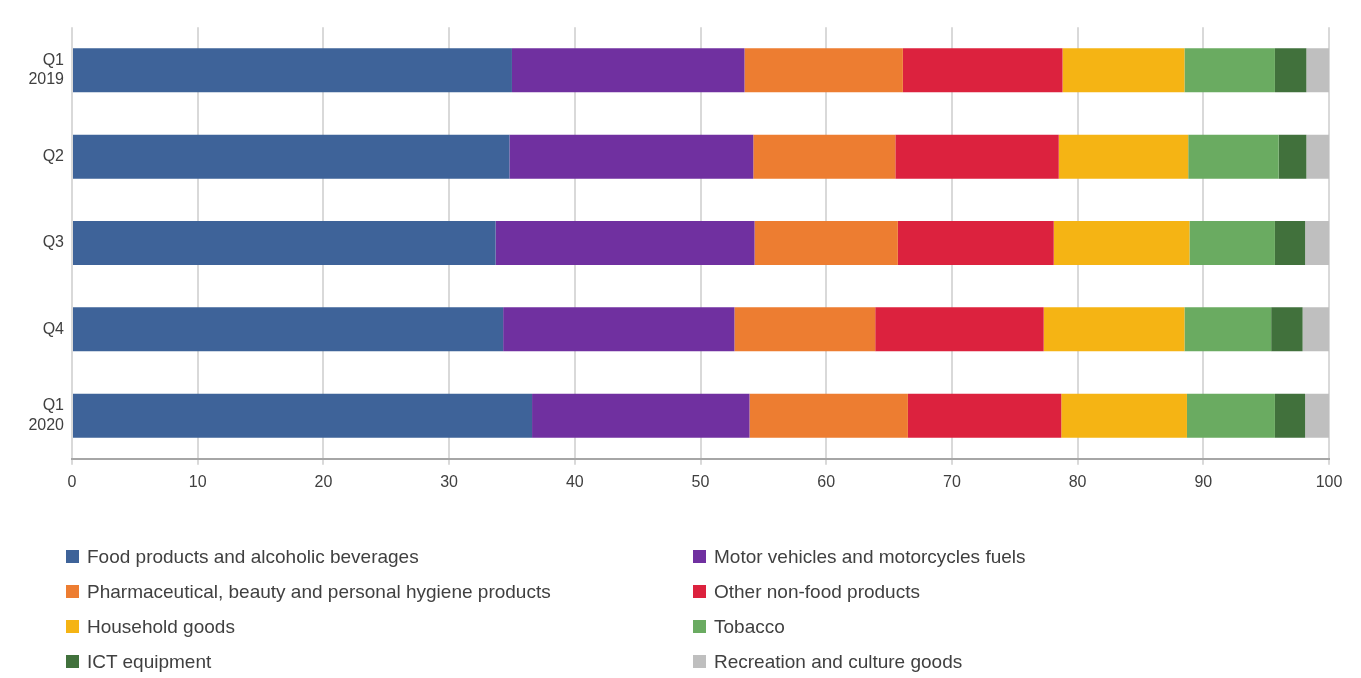 The width and height of the screenshot is (1361, 678). Describe the element at coordinates (952, 481) in the screenshot. I see `x-tick-label: 70` at that location.